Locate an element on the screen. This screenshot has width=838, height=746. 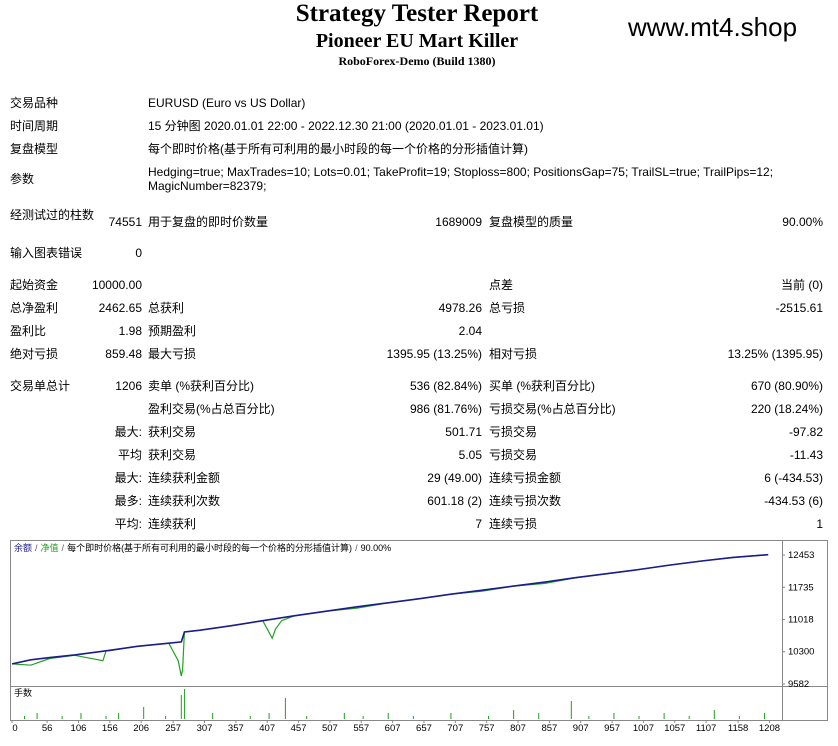
legend-item: 90.00% is located at coordinates (376, 548).